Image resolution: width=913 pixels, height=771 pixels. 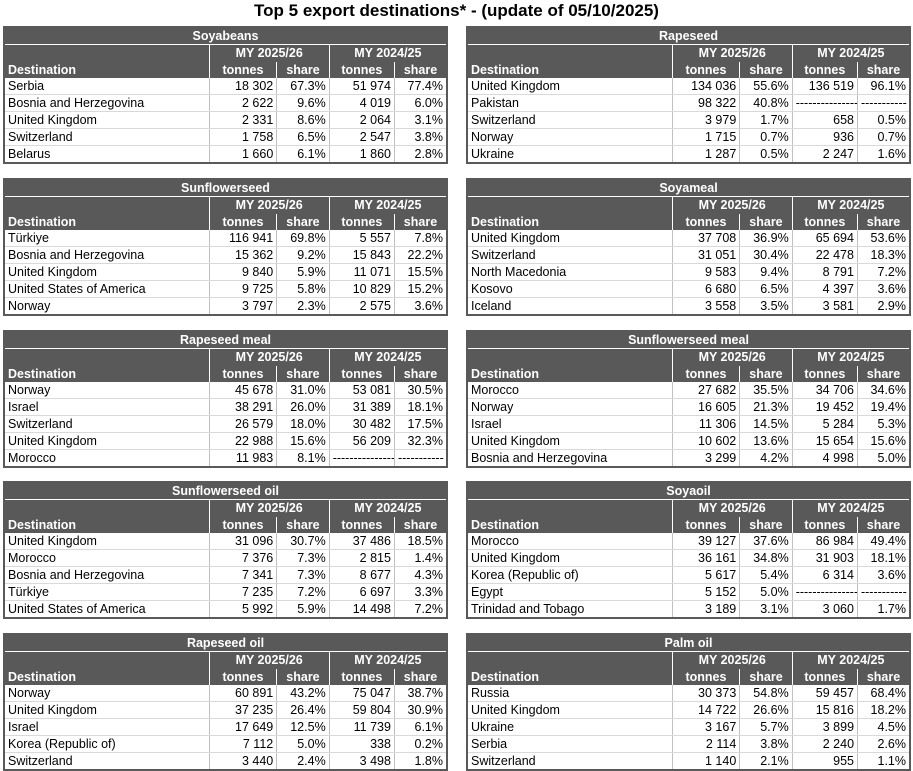 I want to click on share-current-cell: 3.1%, so click(x=766, y=609).